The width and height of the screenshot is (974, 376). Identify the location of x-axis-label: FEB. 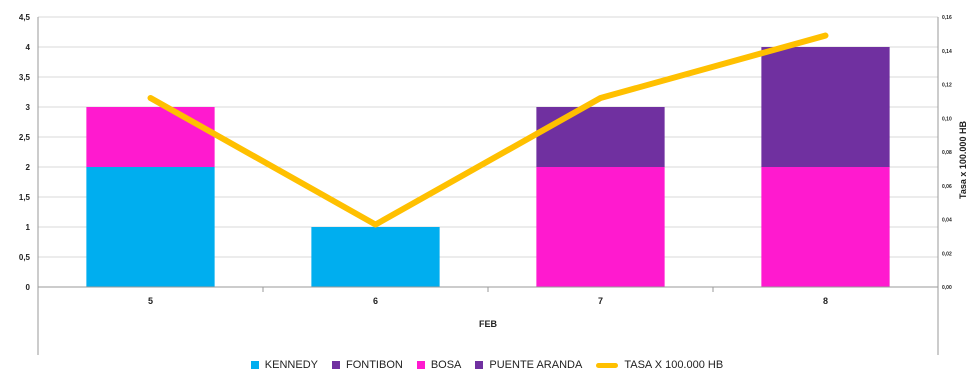
(488, 324).